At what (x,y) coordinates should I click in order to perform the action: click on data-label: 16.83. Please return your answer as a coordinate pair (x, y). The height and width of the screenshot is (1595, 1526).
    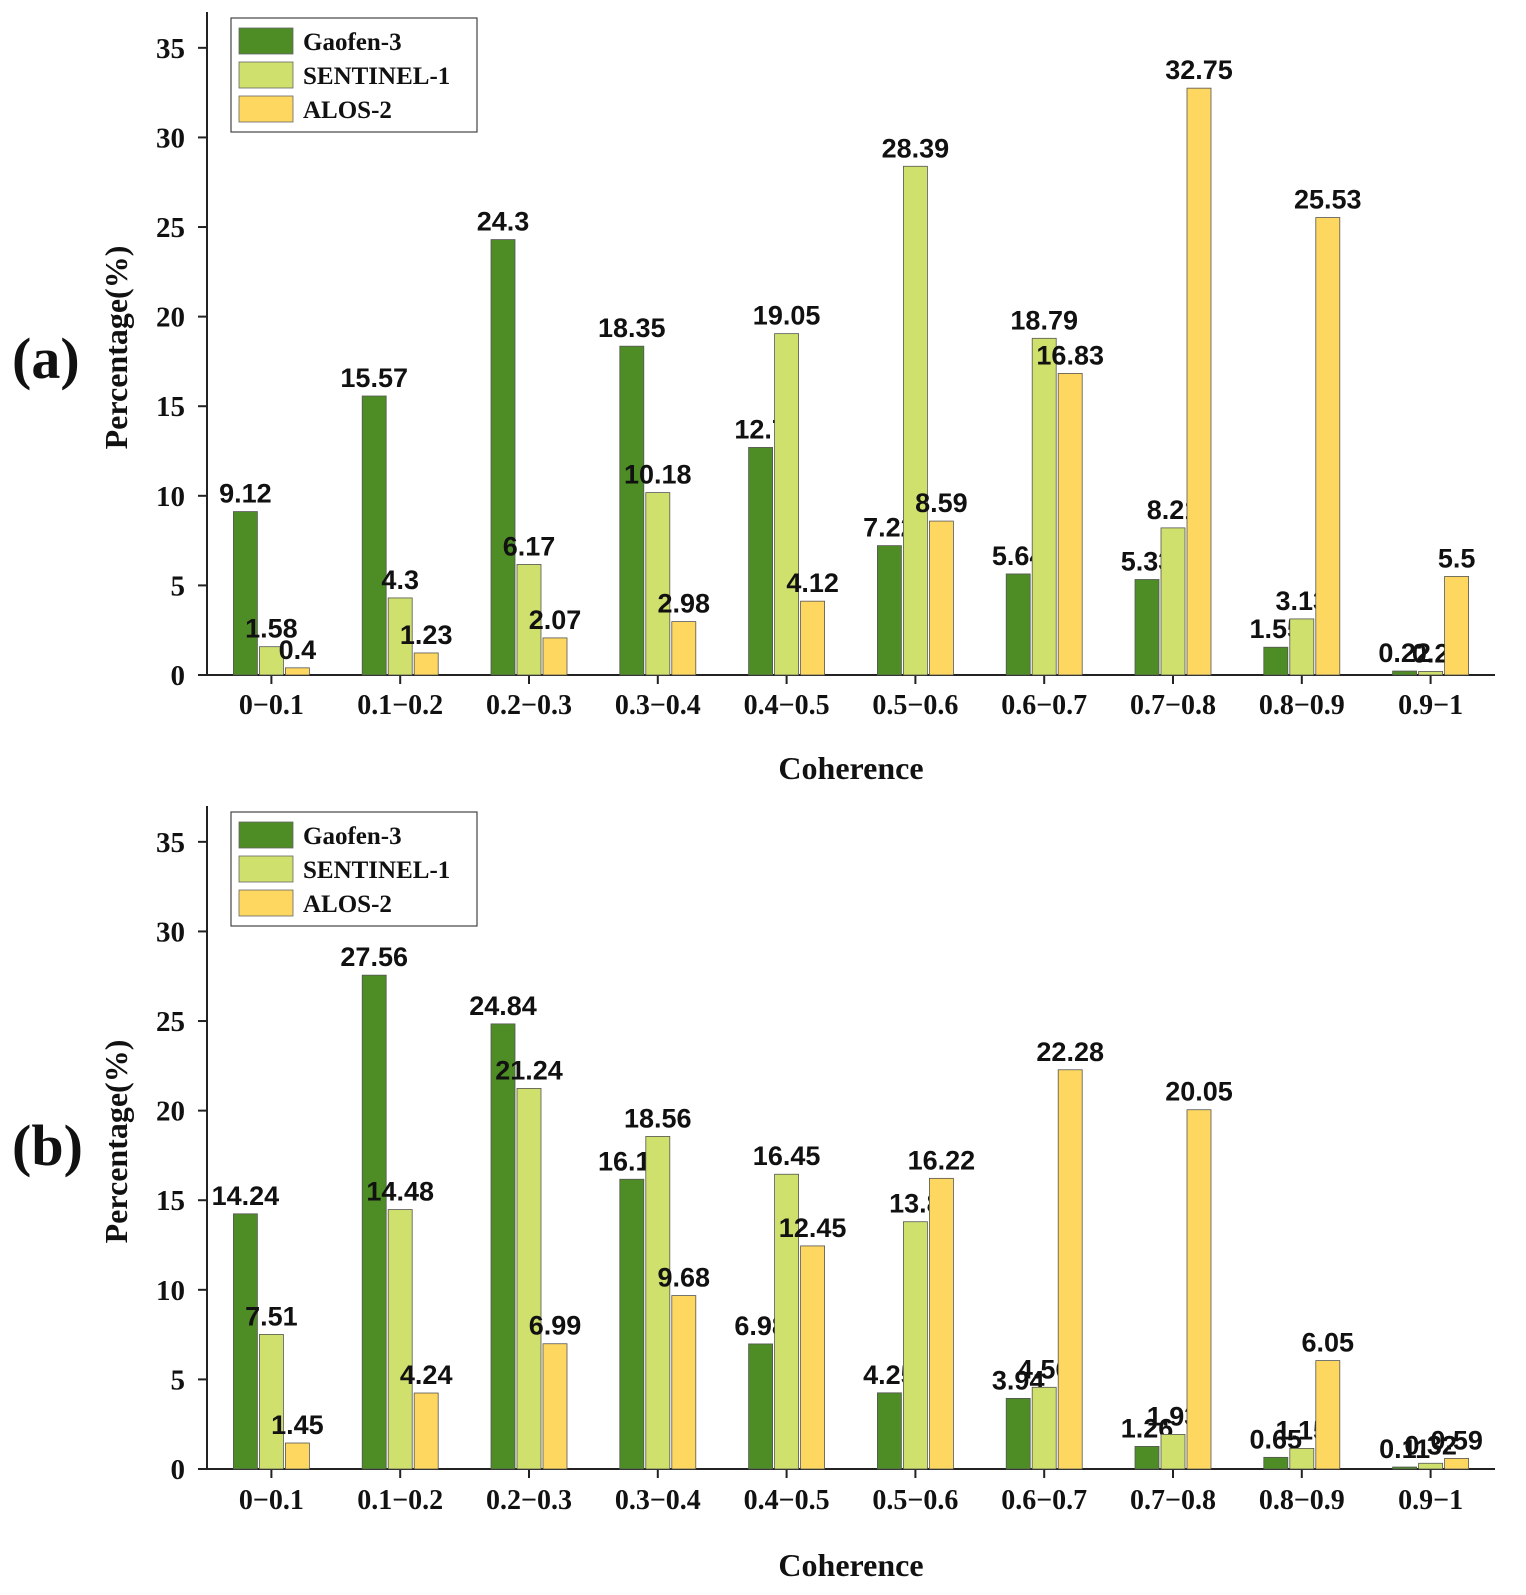
    Looking at the image, I should click on (1070, 355).